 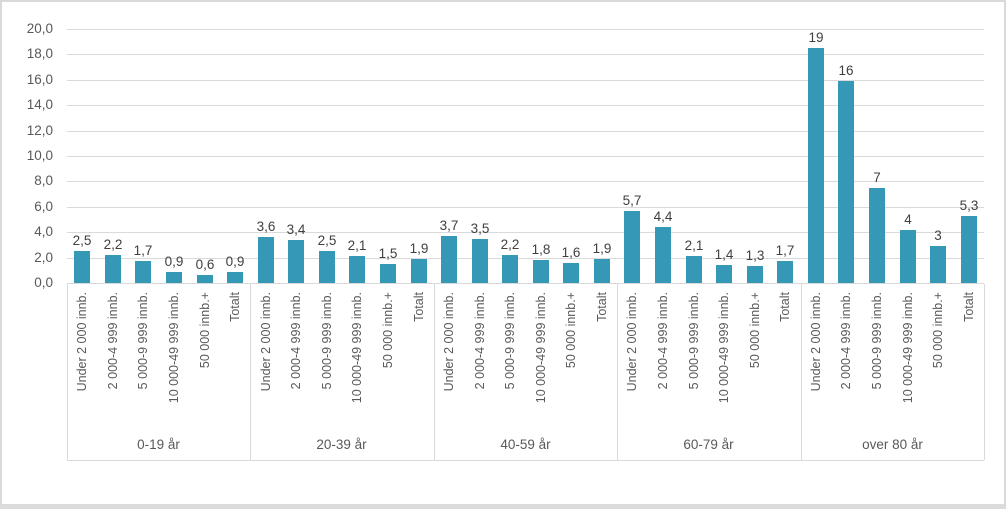 I want to click on y-axis-tick-label: 2,0, so click(x=43, y=257).